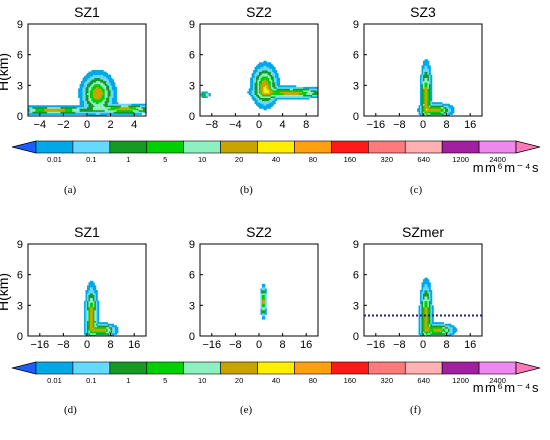  I want to click on y-axis-label: H(km), so click(5, 292).